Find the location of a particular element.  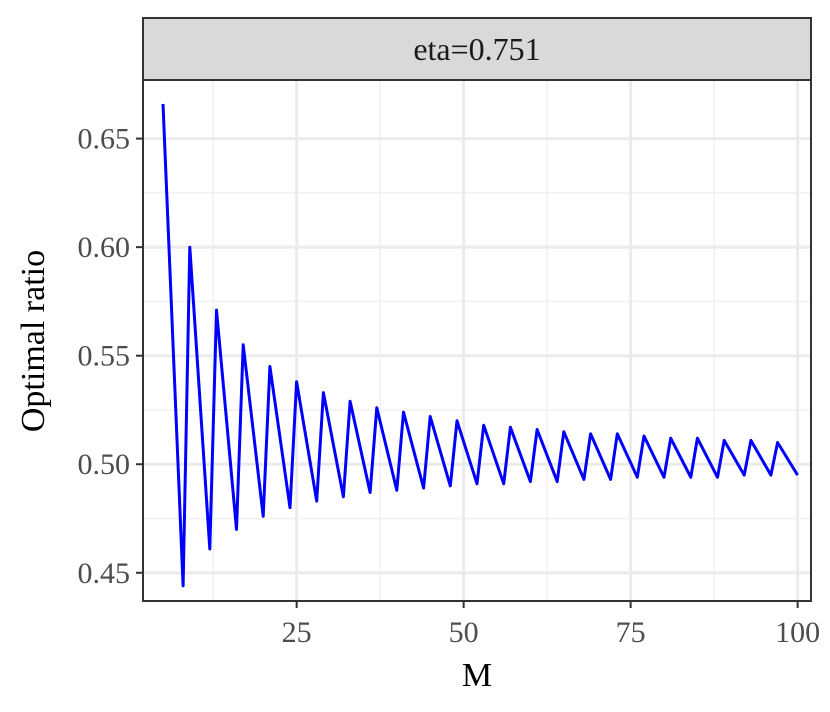

y-axis-title: Optimal ratio is located at coordinates (33, 341).